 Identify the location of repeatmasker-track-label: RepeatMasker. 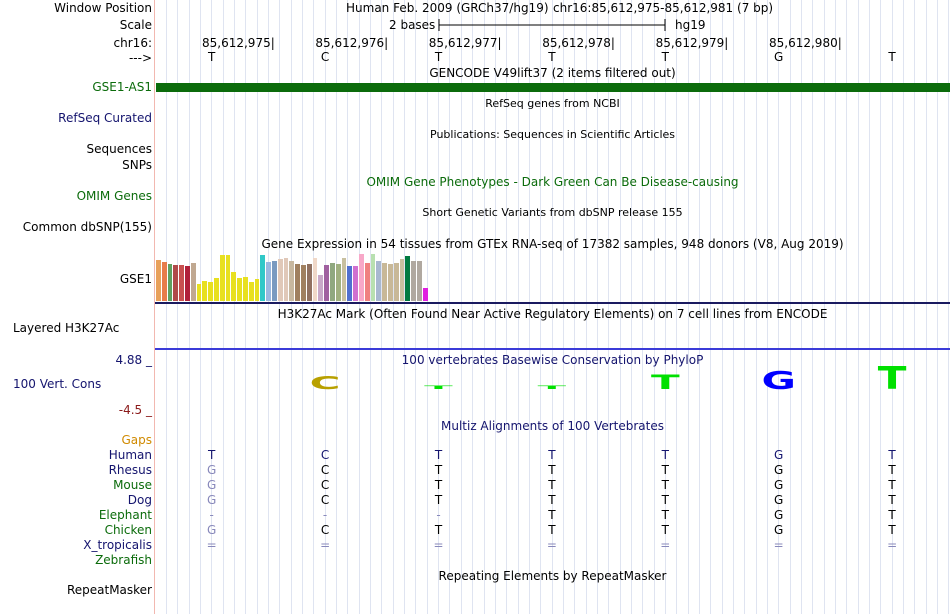
(109, 590).